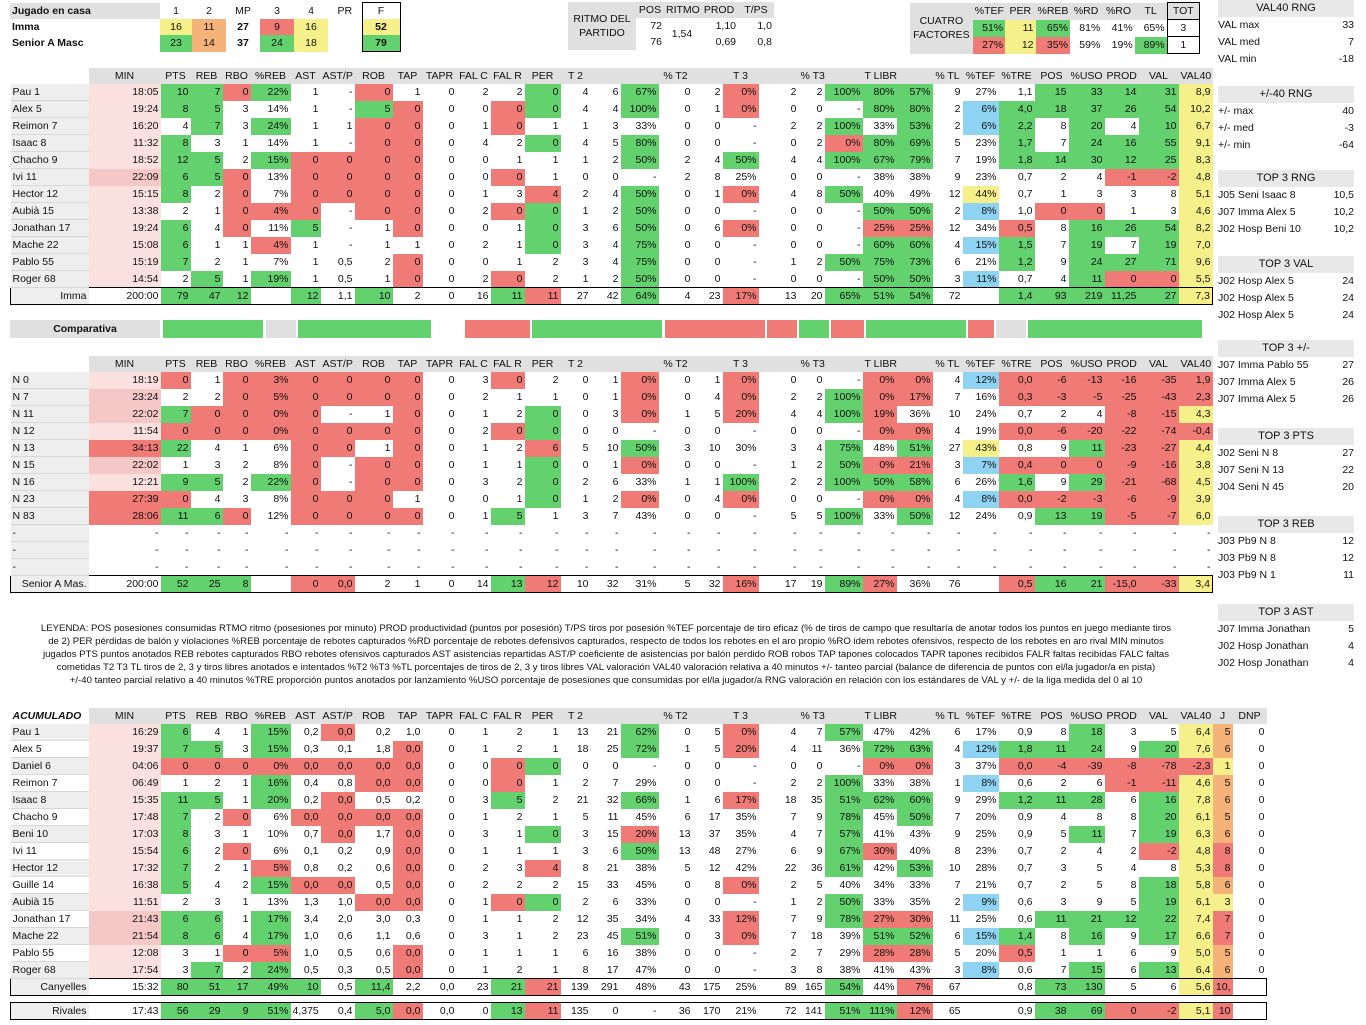 This screenshot has width=1366, height=1025. Describe the element at coordinates (1063, 143) in the screenshot. I see `stat-cell: 7` at that location.